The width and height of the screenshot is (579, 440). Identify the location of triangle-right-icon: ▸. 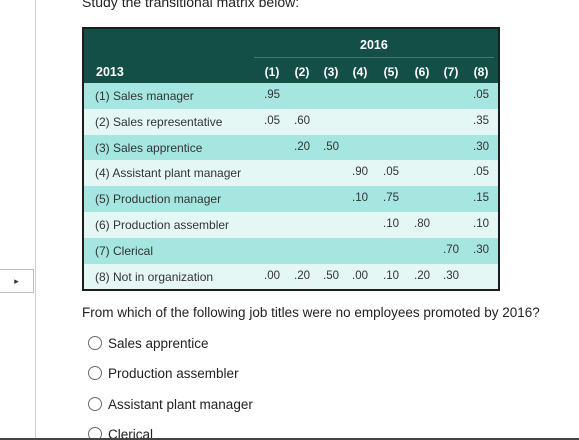
(16, 280).